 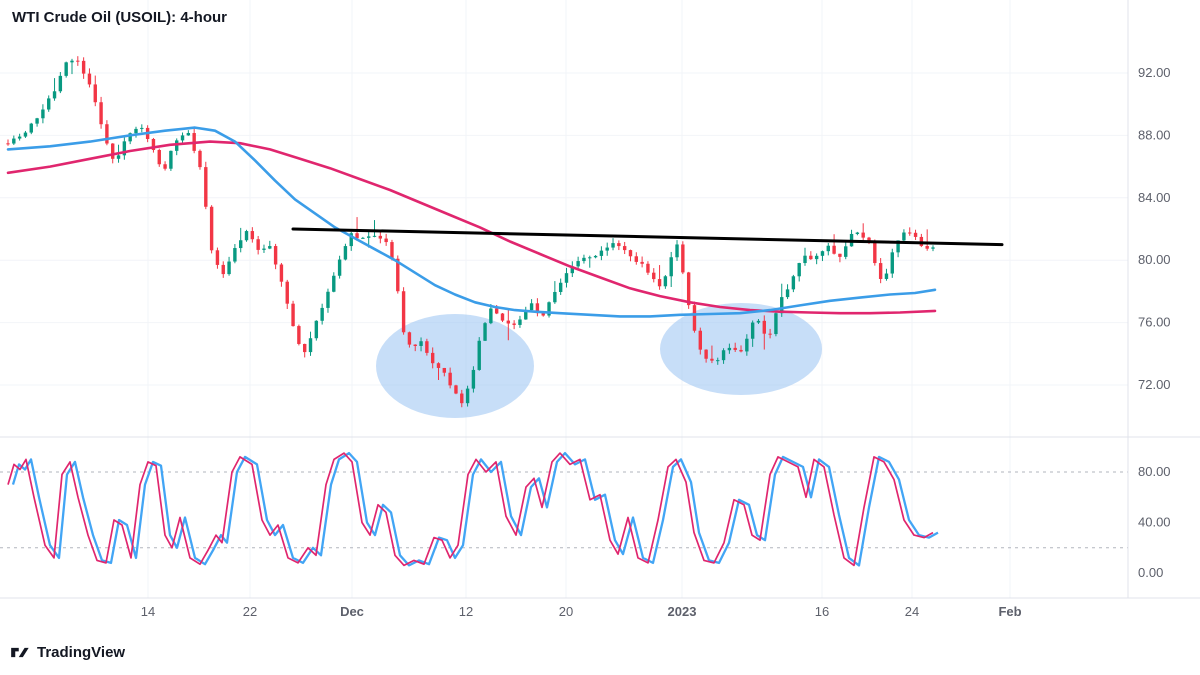 I want to click on stoch-axis-label: 80.00, so click(x=1154, y=471).